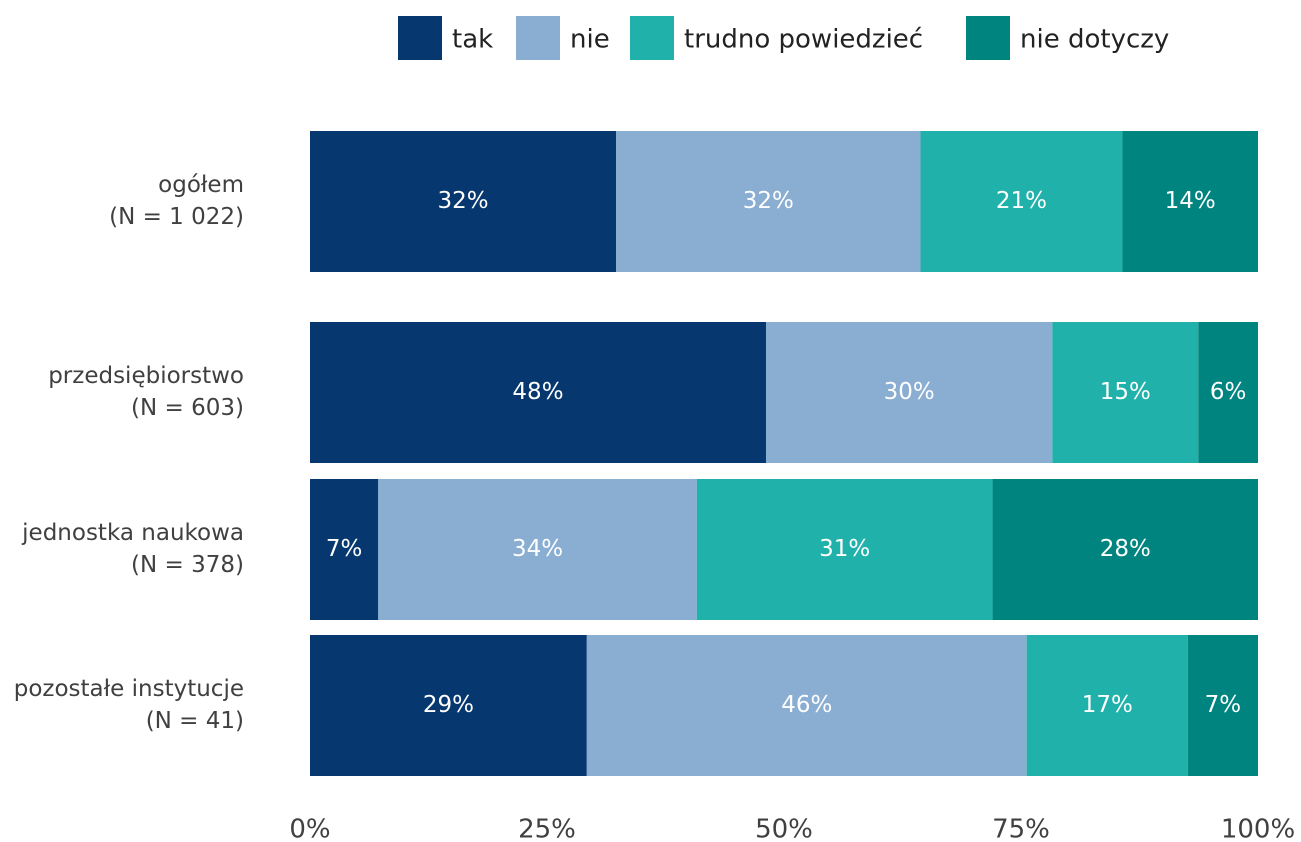  What do you see at coordinates (803, 40) in the screenshot?
I see `legend-label: trudno powiedzieć` at bounding box center [803, 40].